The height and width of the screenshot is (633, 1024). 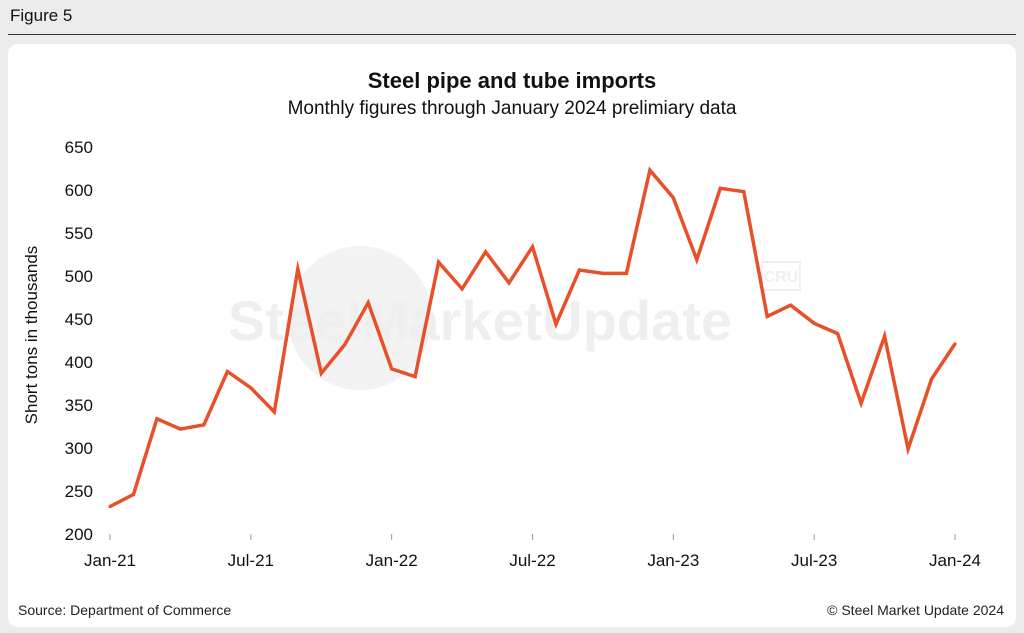 I want to click on y-axis: 200 250 300 350 400 450 500 550 600 650, so click(x=79, y=341).